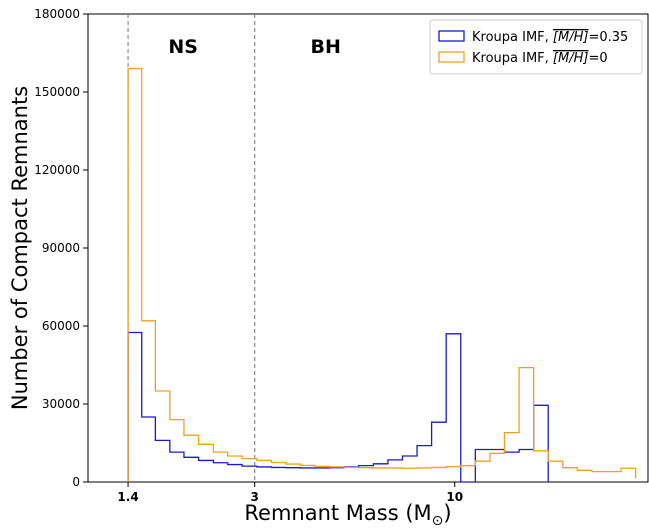  What do you see at coordinates (183, 47) in the screenshot?
I see `region-label-ns: NS` at bounding box center [183, 47].